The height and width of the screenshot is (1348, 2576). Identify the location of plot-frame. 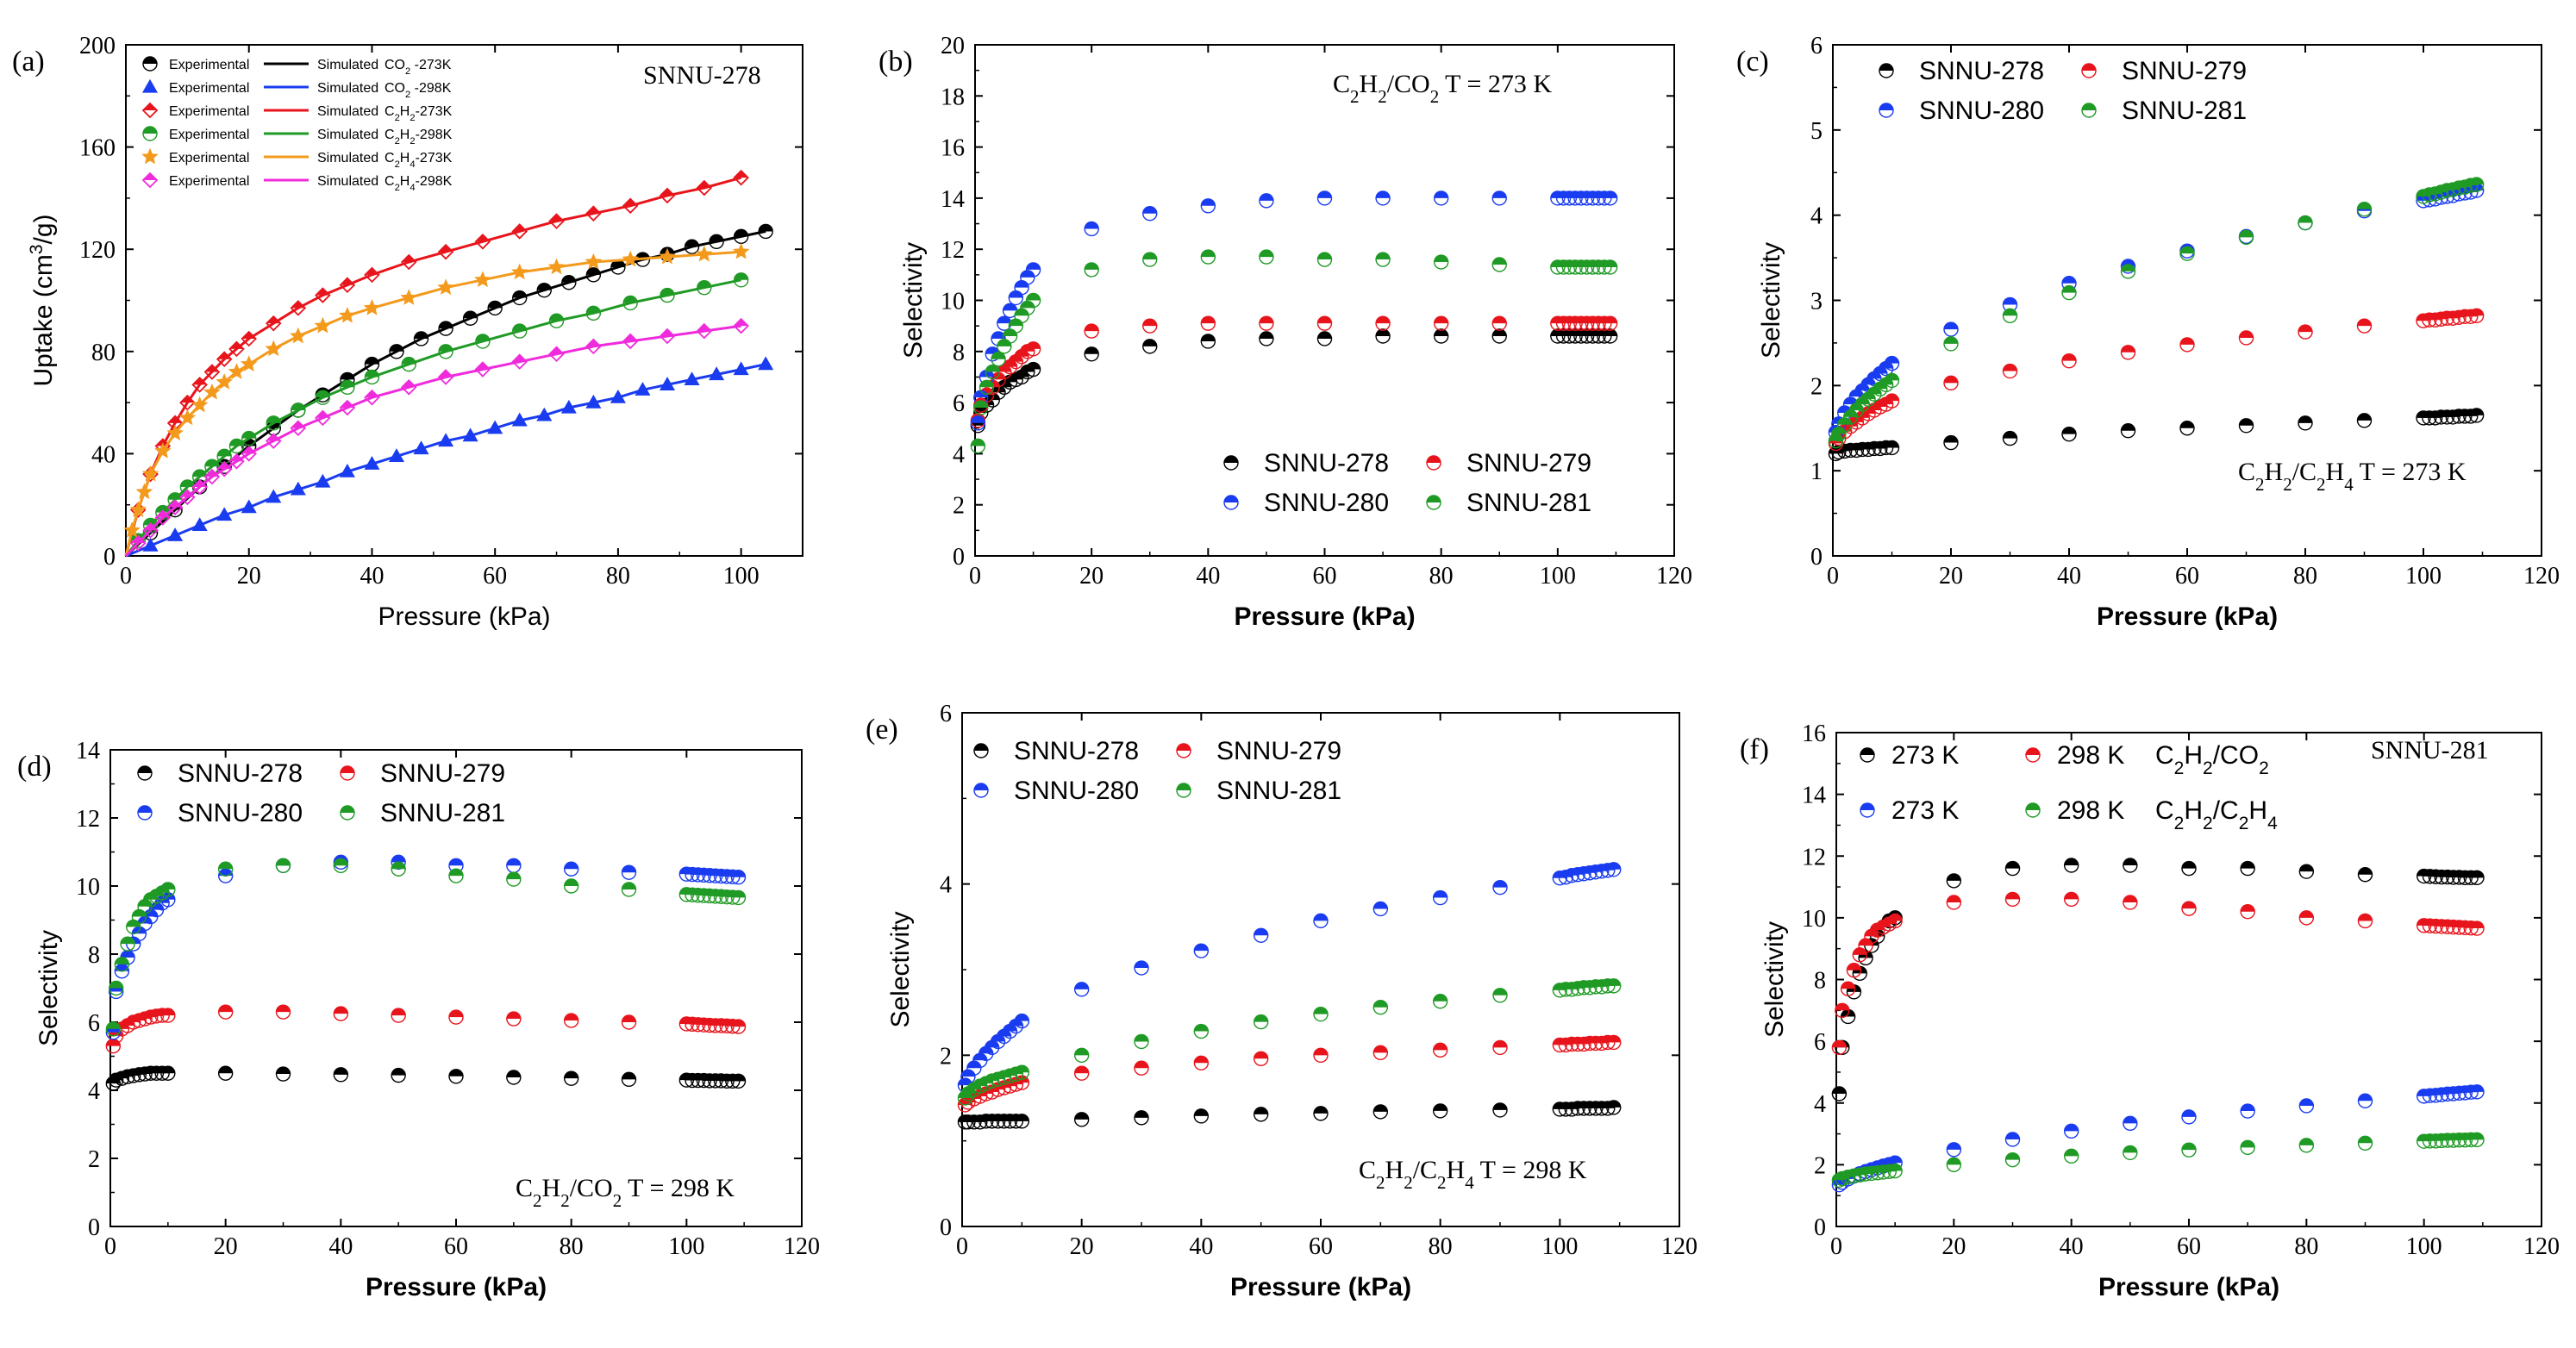
(1325, 300).